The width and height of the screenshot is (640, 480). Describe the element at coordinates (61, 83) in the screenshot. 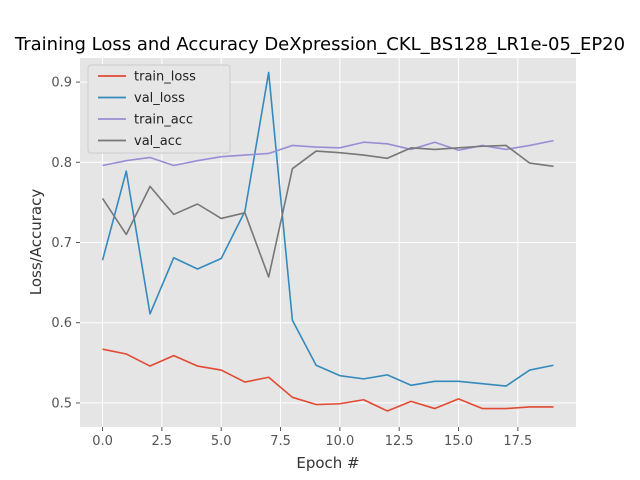

I see `y-tick-label: 0.9` at that location.